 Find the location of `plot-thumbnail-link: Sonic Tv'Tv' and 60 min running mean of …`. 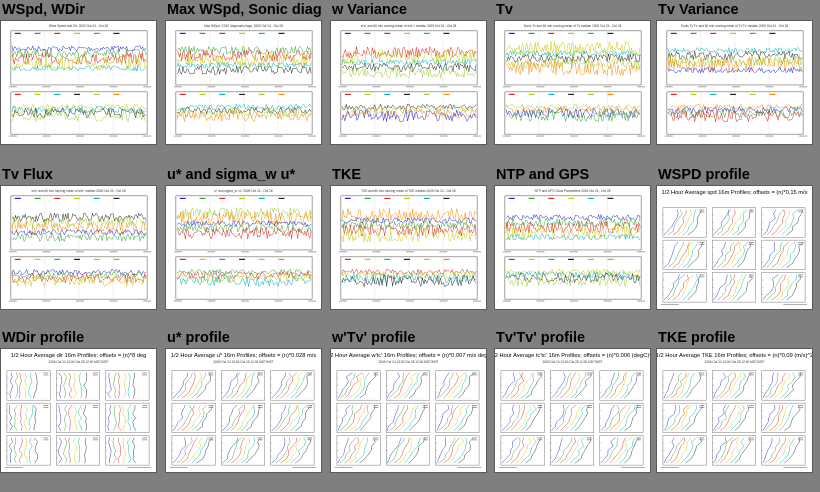

plot-thumbnail-link: Sonic Tv'Tv' and 60 min running mean of … is located at coordinates (734, 82).